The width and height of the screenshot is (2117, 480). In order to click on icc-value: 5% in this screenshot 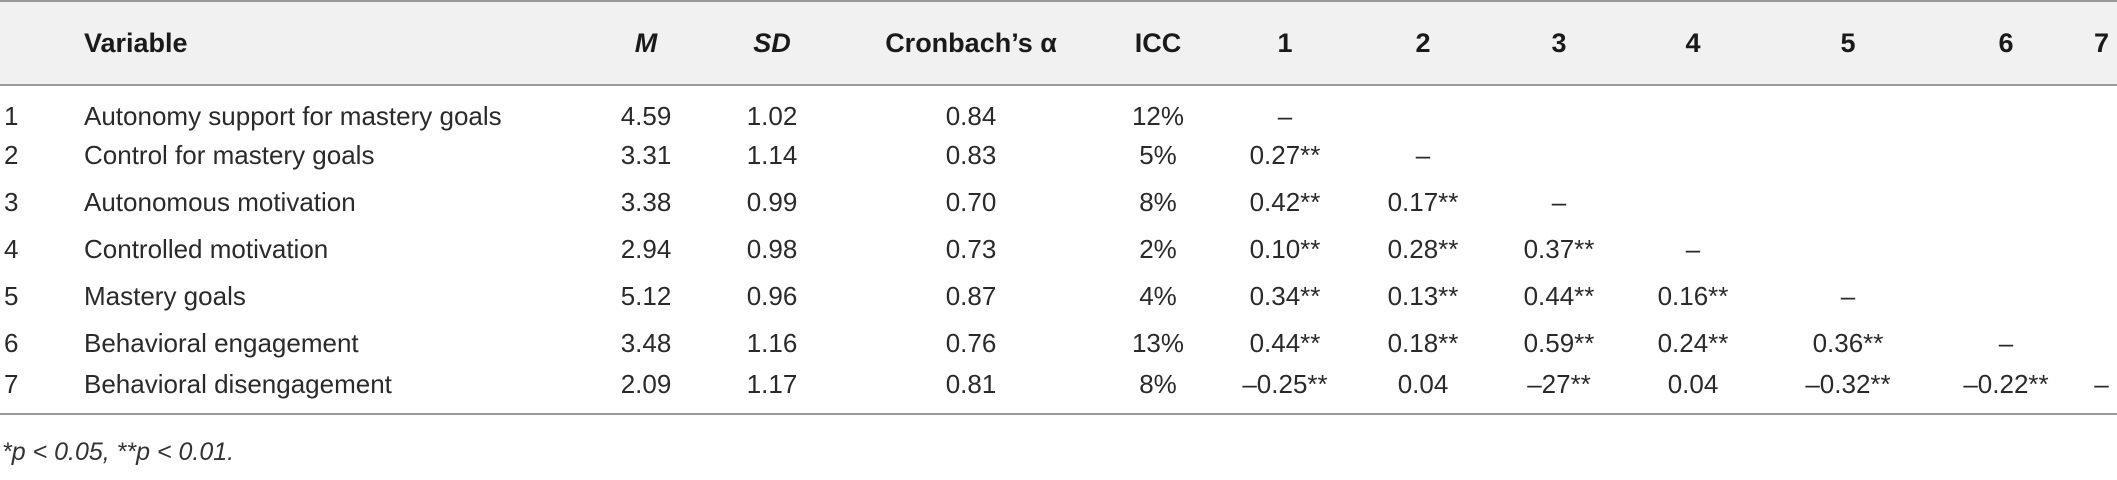, I will do `click(1158, 155)`.